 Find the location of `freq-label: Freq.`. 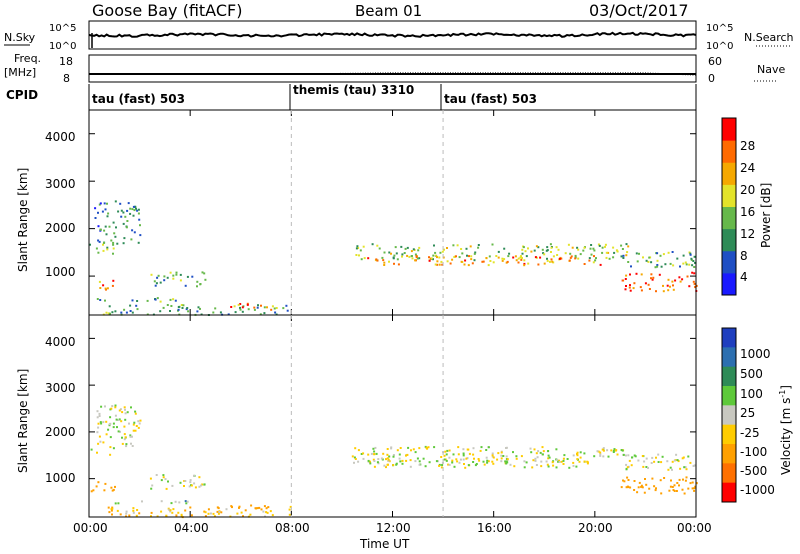

freq-label: Freq. is located at coordinates (27, 58).